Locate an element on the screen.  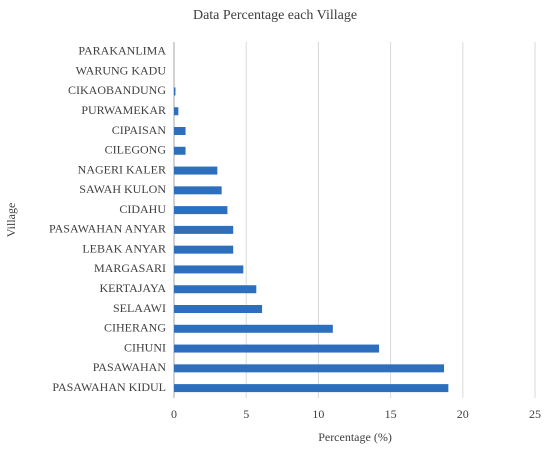
y-axis-label: Village is located at coordinates (11, 220).